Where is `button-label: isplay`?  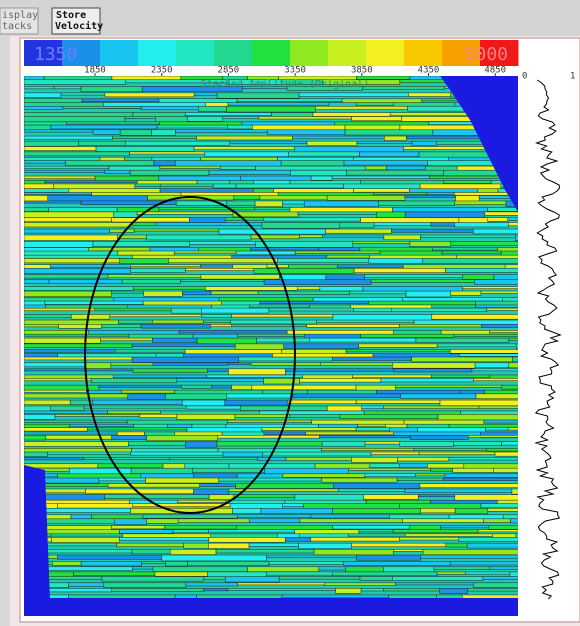
button-label: isplay is located at coordinates (20, 15).